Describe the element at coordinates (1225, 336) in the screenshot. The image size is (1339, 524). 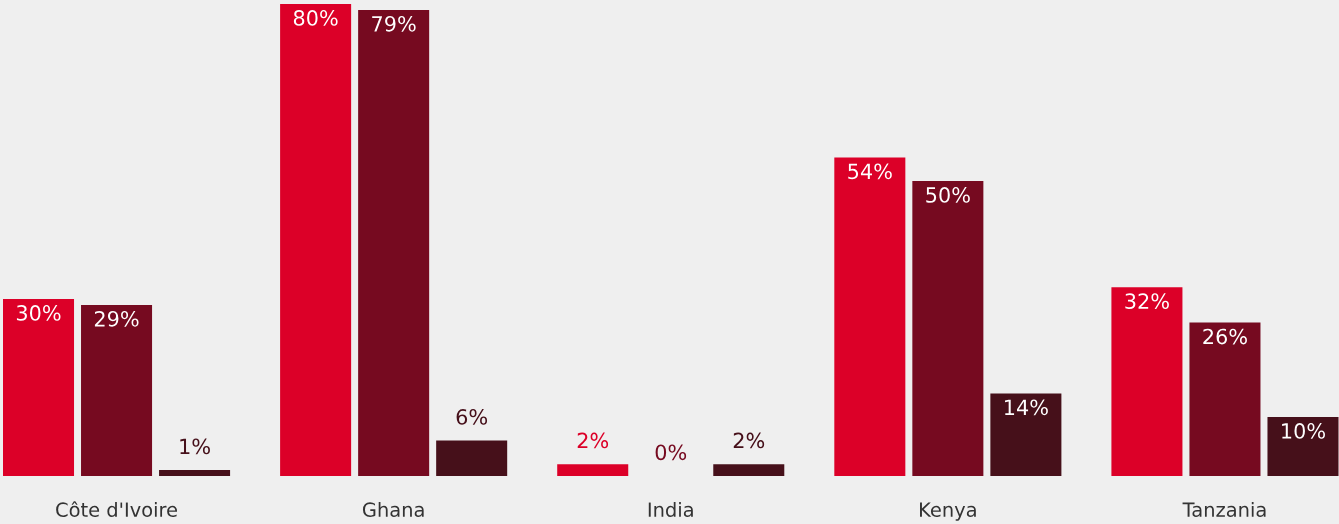
I see `data-label: 26%` at that location.